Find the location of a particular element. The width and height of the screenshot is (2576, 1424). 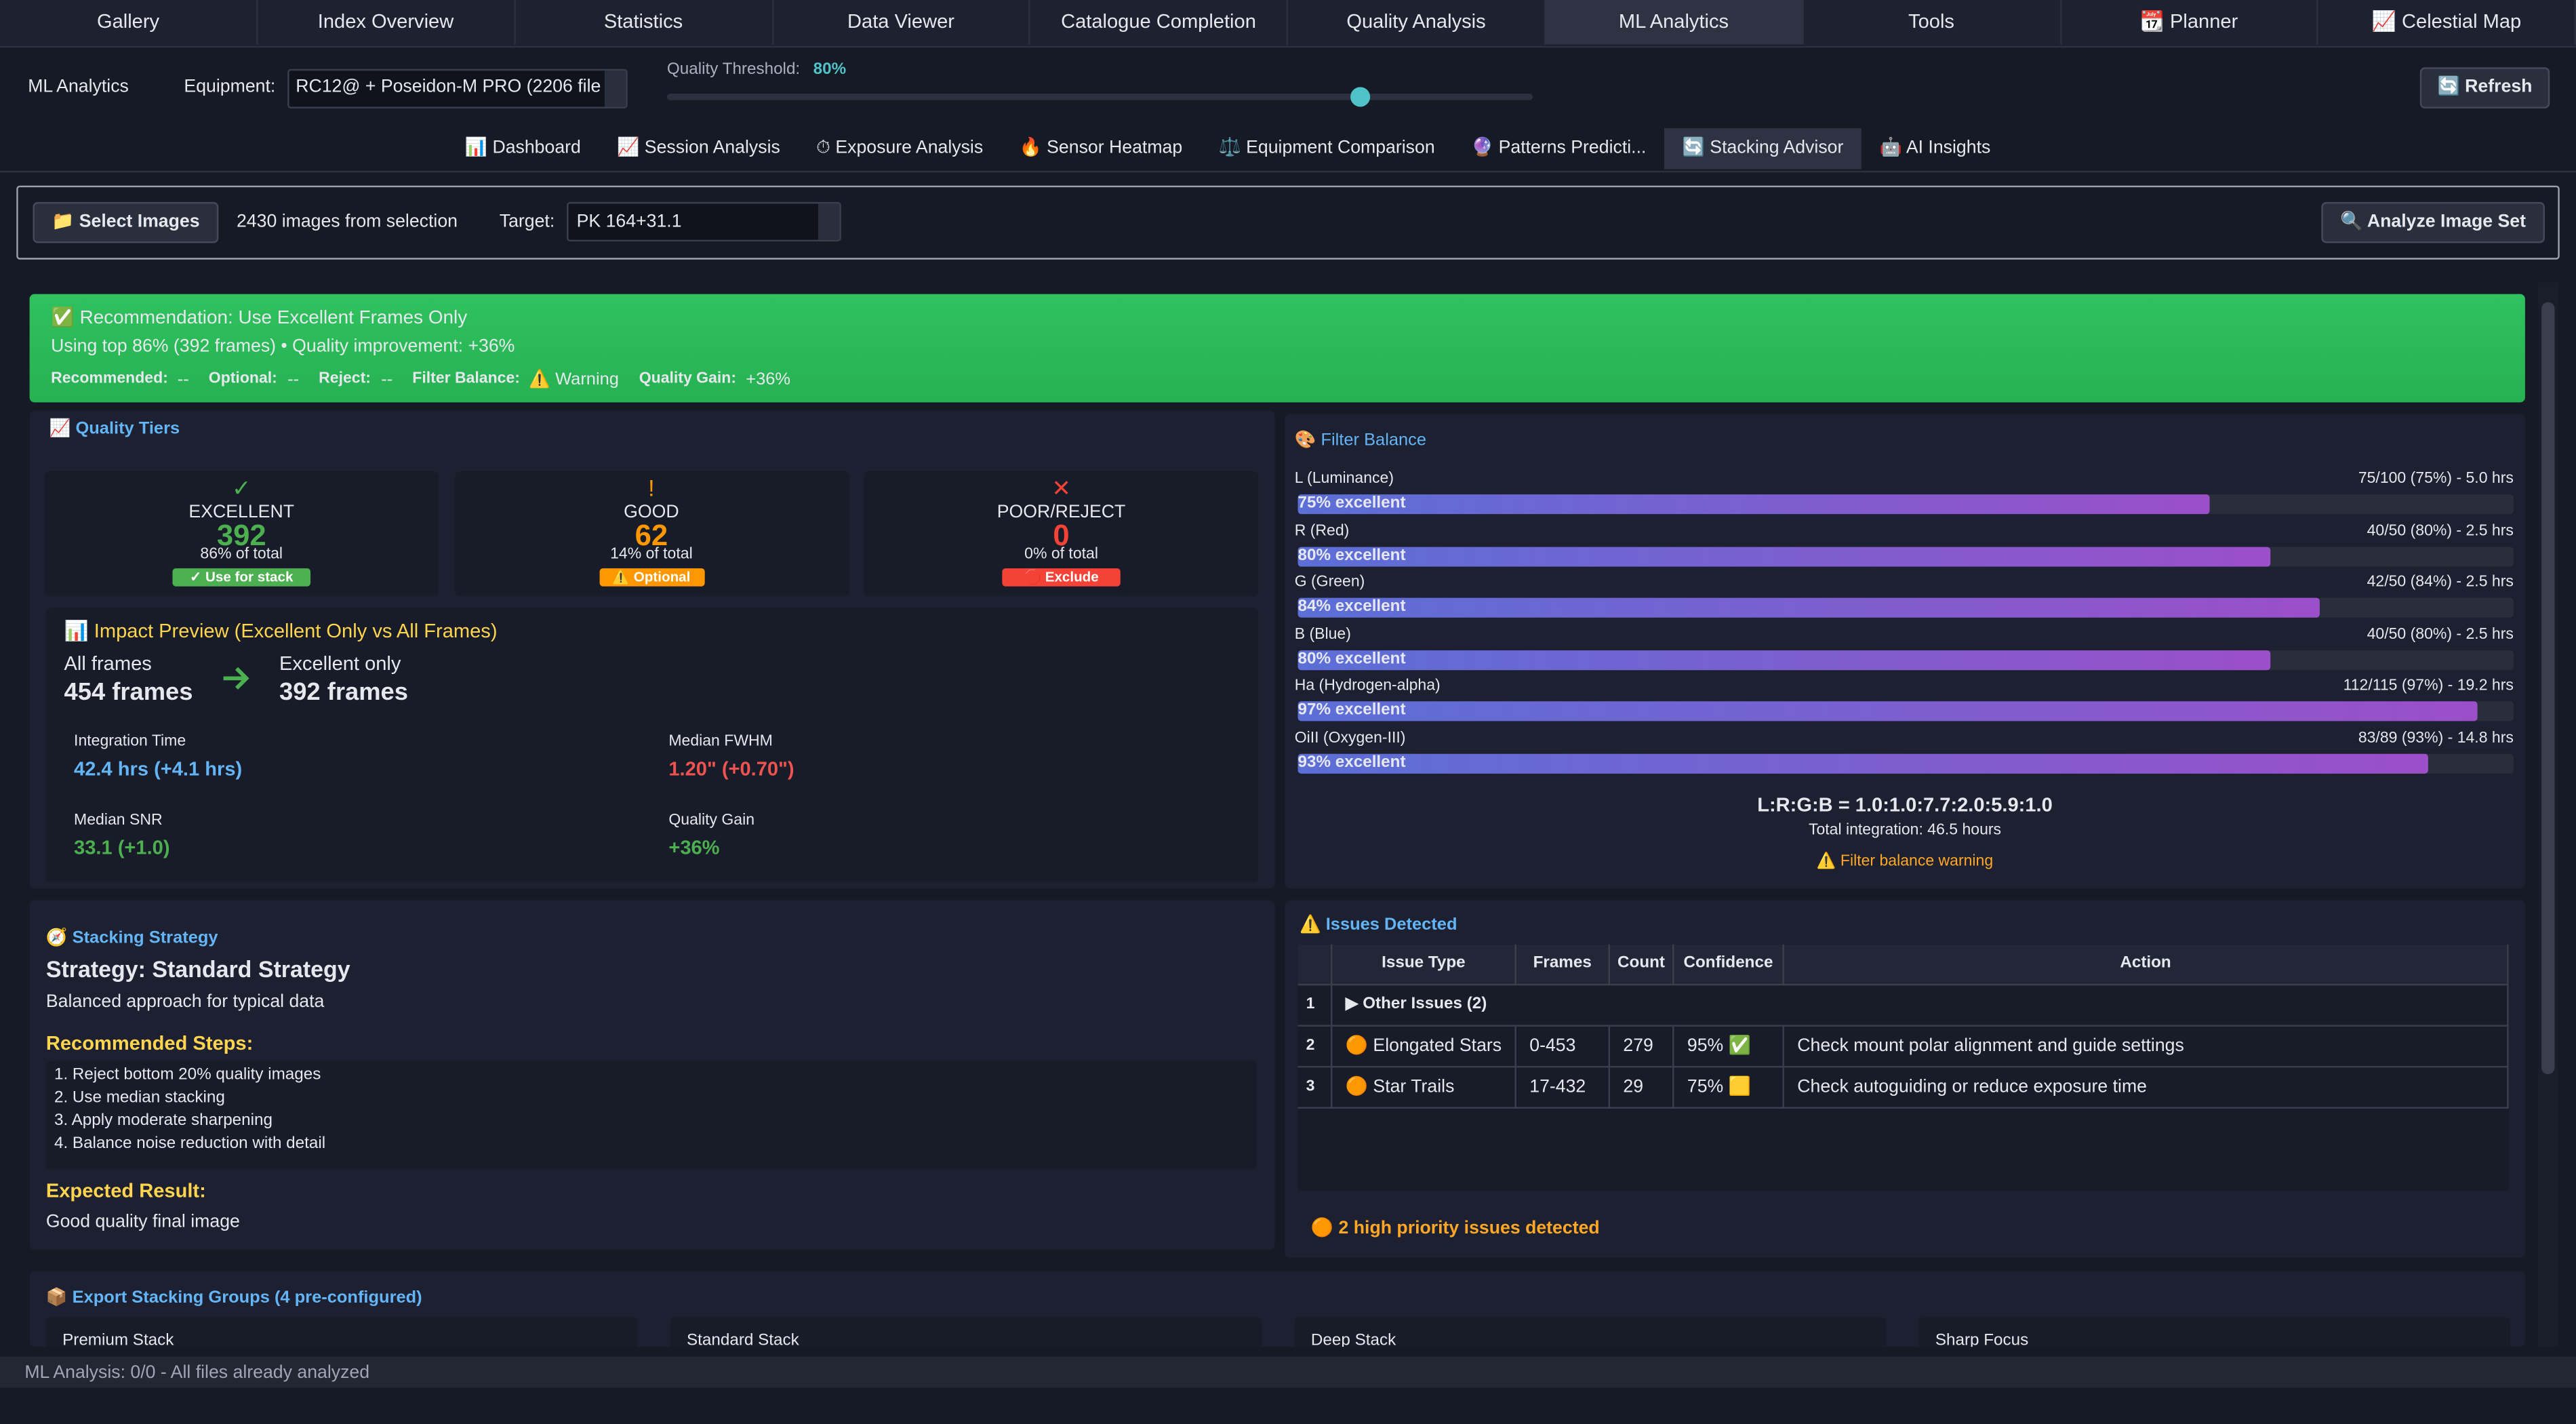

issues-summary: 🟠 2 high priority issues detected is located at coordinates (1455, 1229).